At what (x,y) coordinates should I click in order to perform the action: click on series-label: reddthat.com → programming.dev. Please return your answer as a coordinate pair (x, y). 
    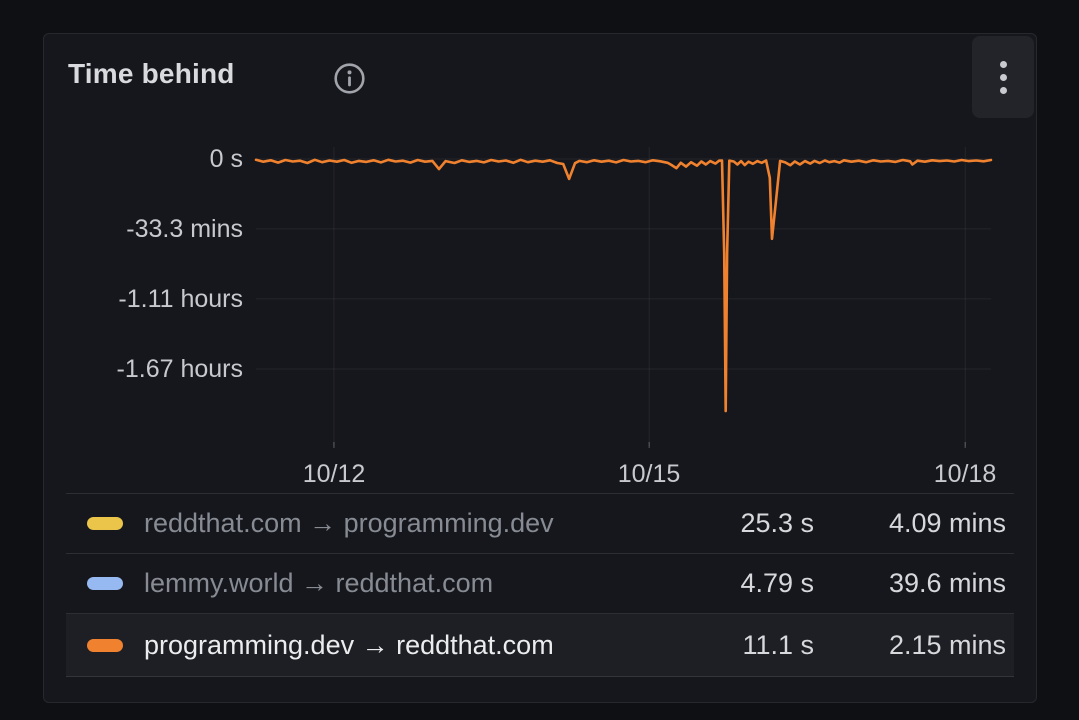
    Looking at the image, I should click on (349, 523).